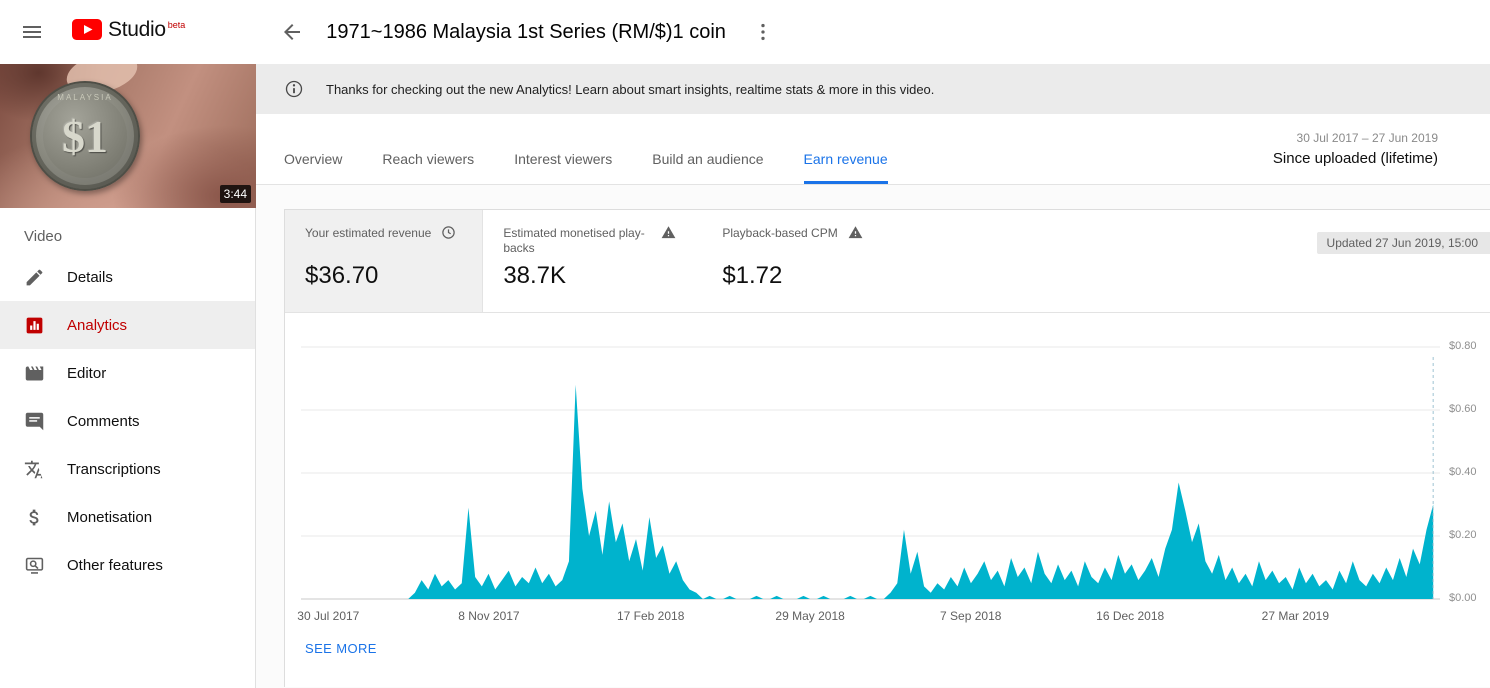 Image resolution: width=1490 pixels, height=688 pixels. Describe the element at coordinates (34, 421) in the screenshot. I see `comments-icon` at that location.